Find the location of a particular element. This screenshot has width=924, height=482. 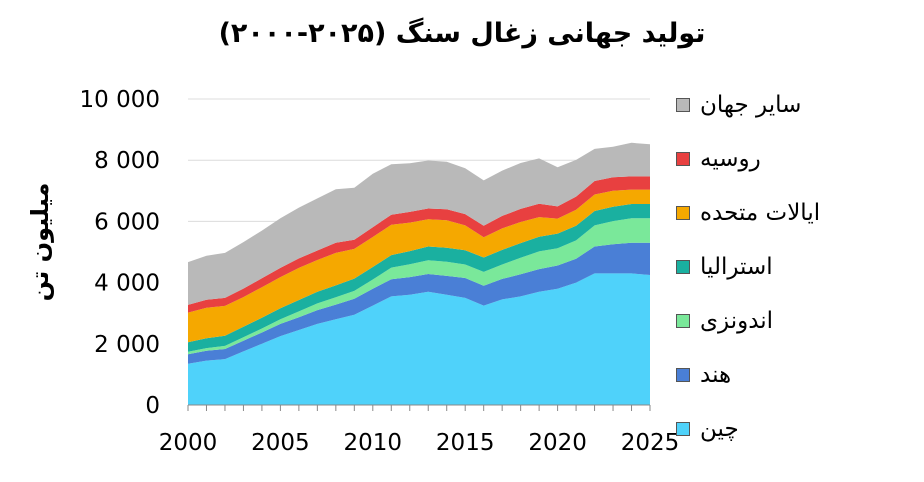

legend-item: اندونزی is located at coordinates (724, 321).